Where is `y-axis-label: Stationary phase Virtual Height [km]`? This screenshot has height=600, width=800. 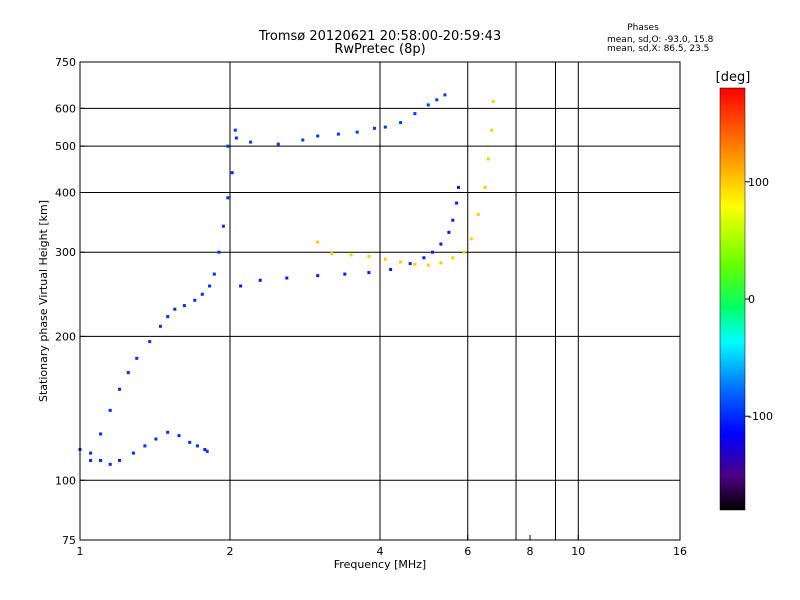
y-axis-label: Stationary phase Virtual Height [km] is located at coordinates (43, 301).